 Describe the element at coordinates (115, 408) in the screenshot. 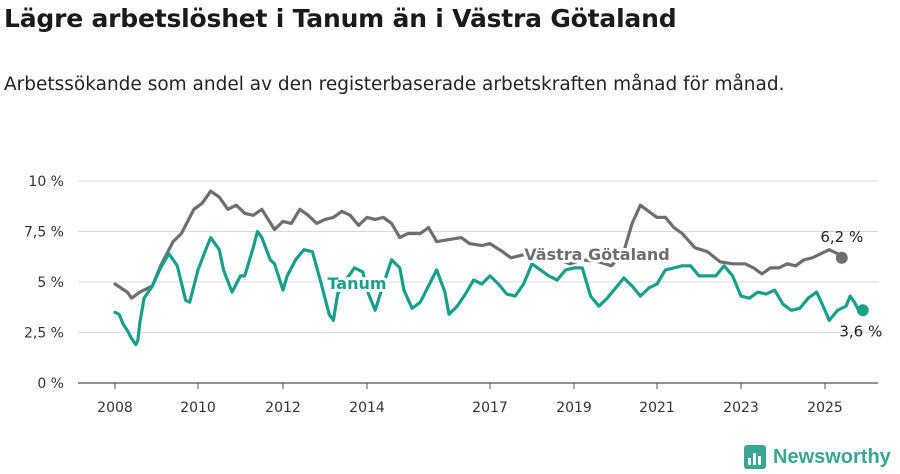

I see `x-tick-label: 2008` at that location.